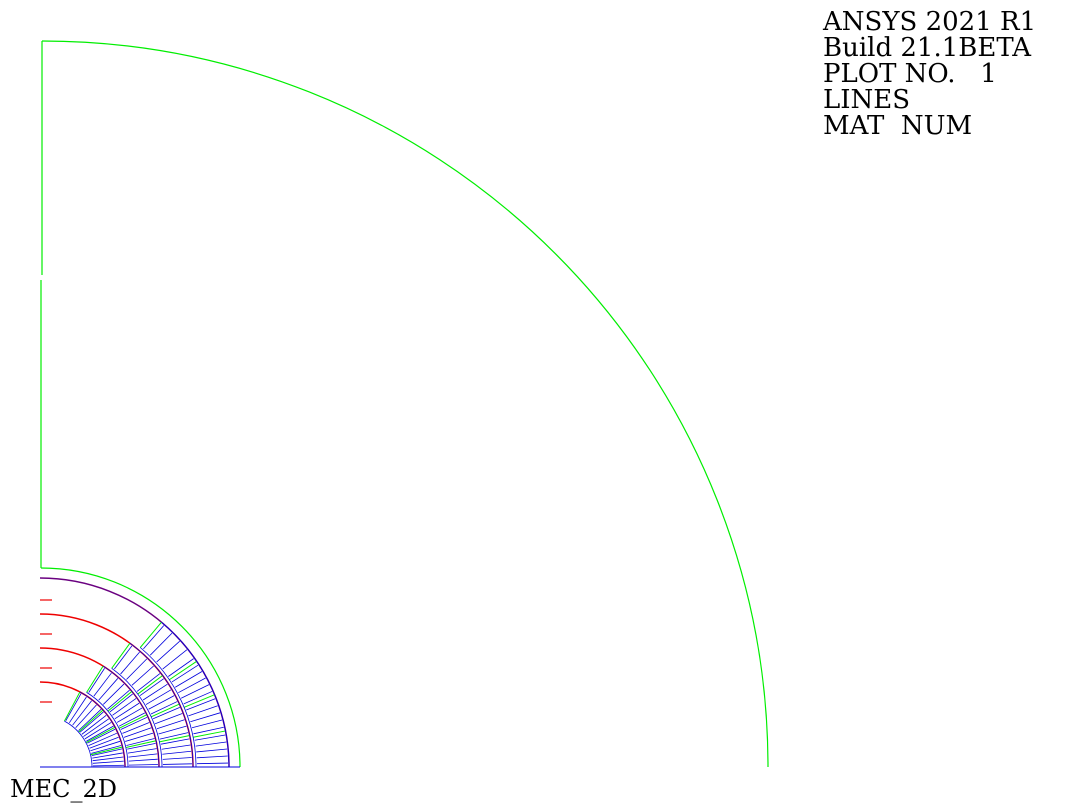 The width and height of the screenshot is (1077, 810). I want to click on layer-2-outer-arc, so click(131, 716).